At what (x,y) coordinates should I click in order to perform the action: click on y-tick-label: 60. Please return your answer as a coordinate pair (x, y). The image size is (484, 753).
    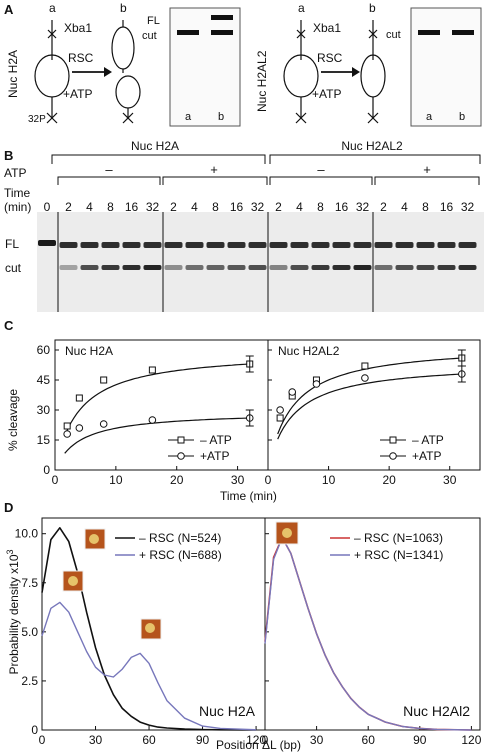
    Looking at the image, I should click on (44, 350).